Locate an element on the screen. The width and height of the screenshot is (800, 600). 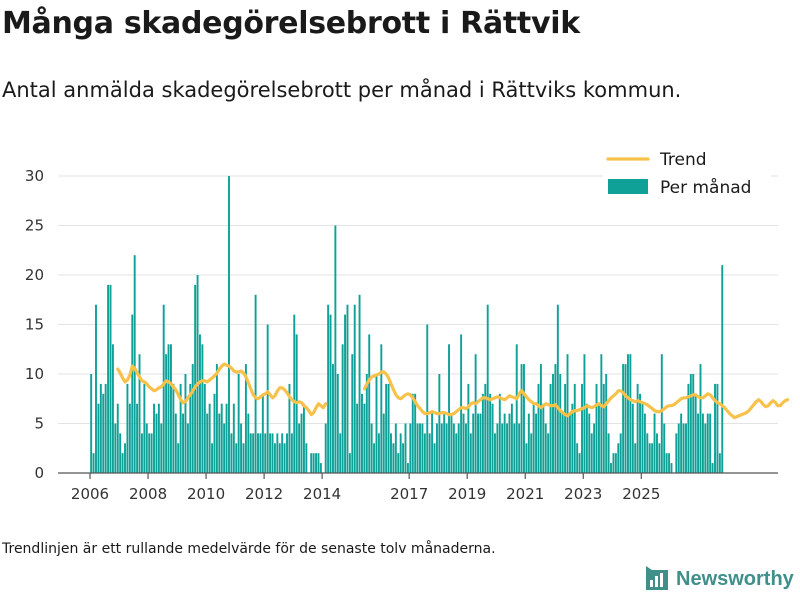
trend-series is located at coordinates (453, 391).